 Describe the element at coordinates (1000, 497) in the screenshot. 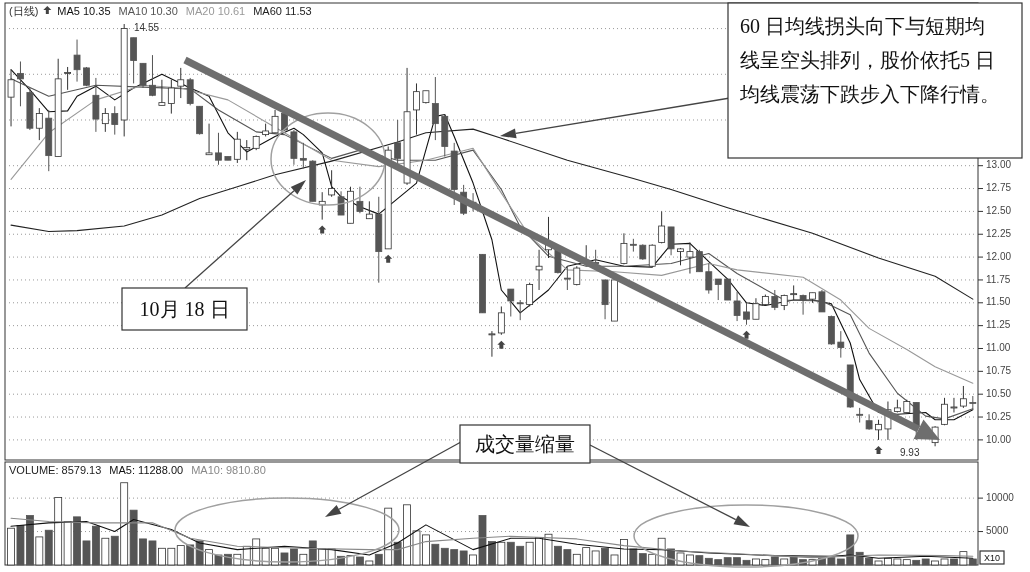

I see `y-tick-label: 10000` at that location.